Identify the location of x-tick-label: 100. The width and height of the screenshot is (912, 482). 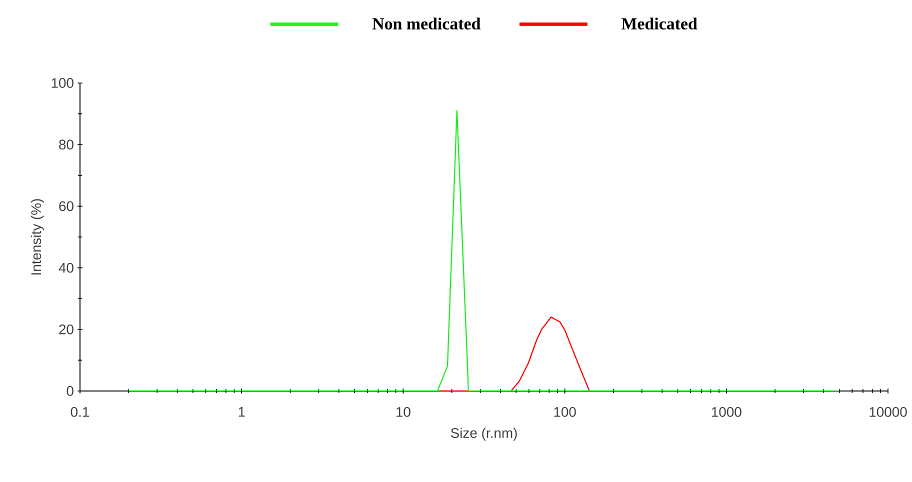
(565, 412).